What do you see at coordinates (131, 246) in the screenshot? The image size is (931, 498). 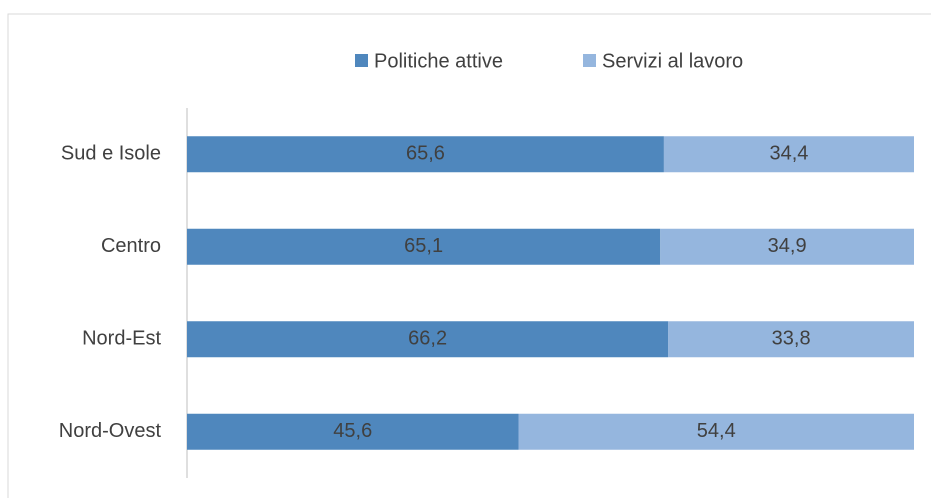 I see `y-tick-label: Centro` at bounding box center [131, 246].